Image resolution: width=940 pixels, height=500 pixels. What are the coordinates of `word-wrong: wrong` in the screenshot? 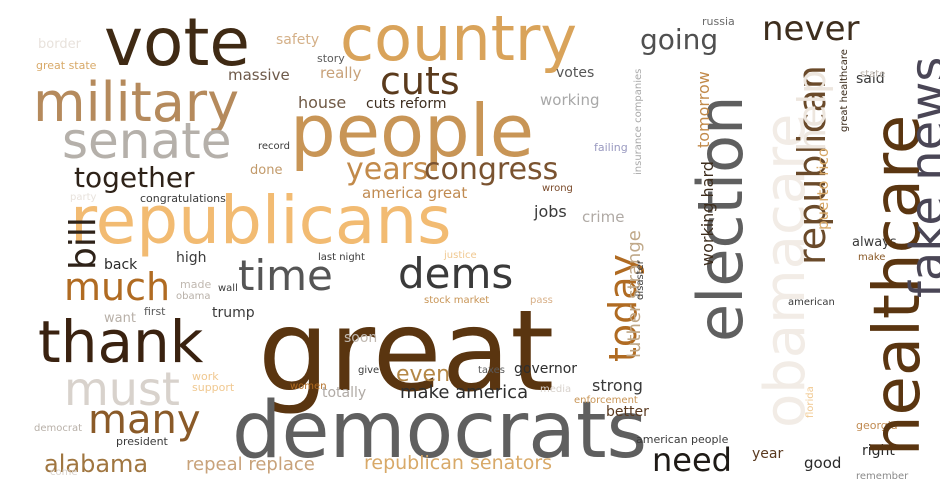 It's located at (557, 188).